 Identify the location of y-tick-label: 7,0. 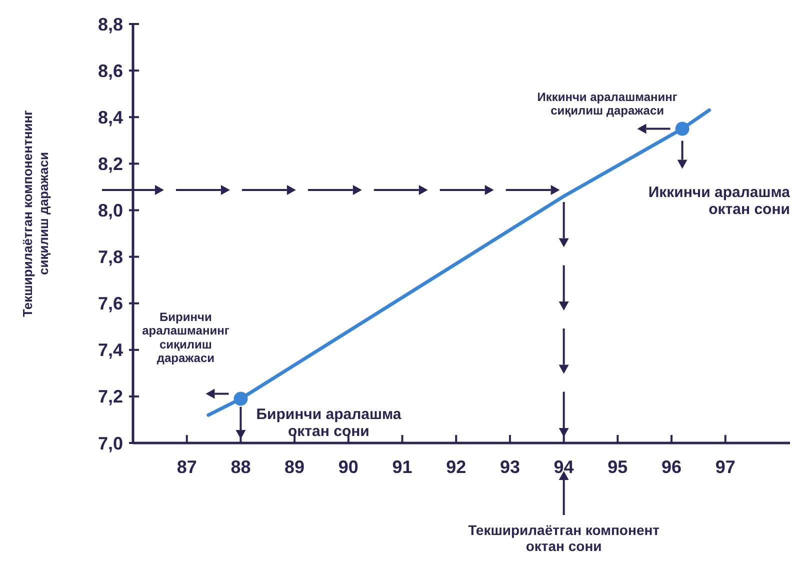
(110, 443).